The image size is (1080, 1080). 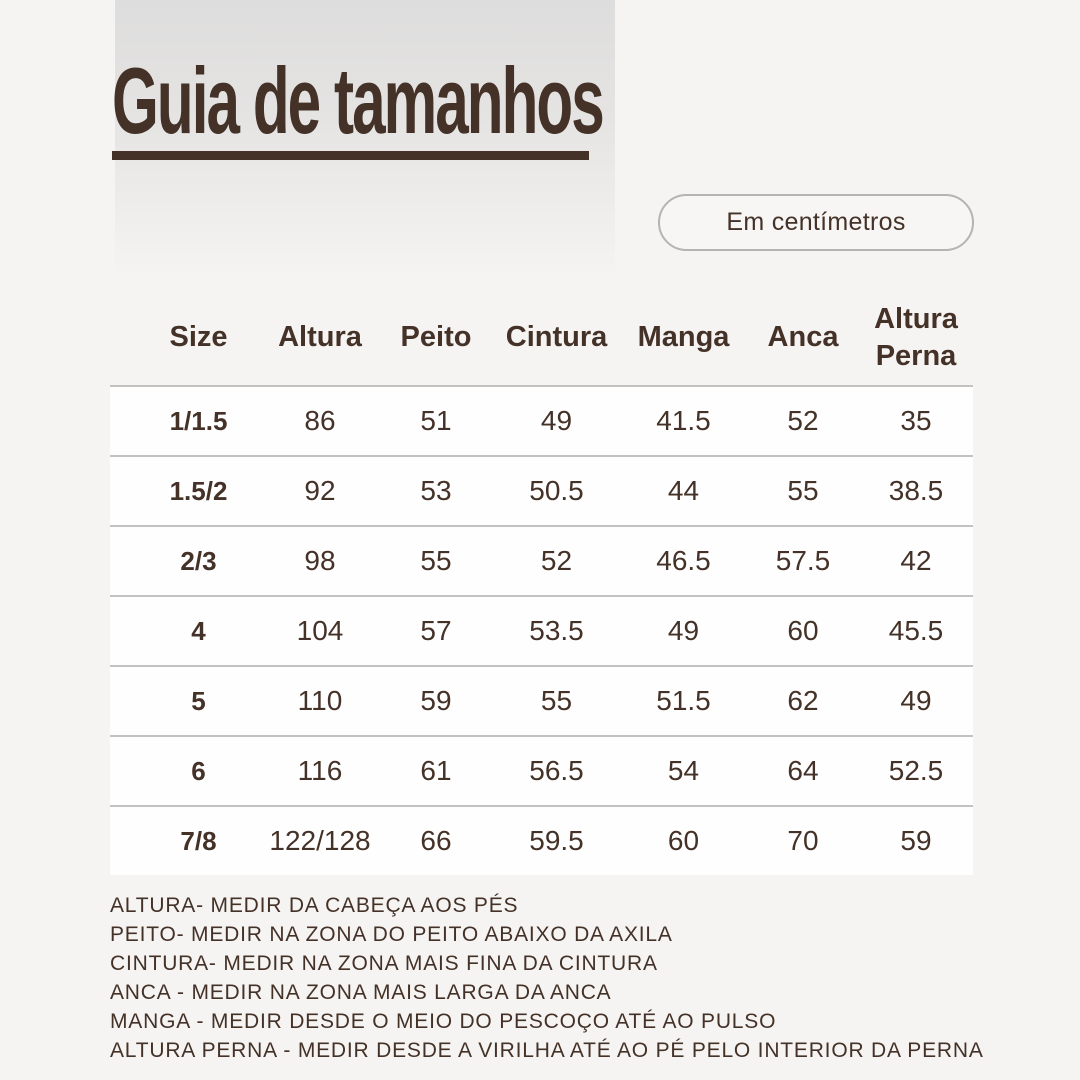 I want to click on table-cell: 35, so click(x=916, y=420).